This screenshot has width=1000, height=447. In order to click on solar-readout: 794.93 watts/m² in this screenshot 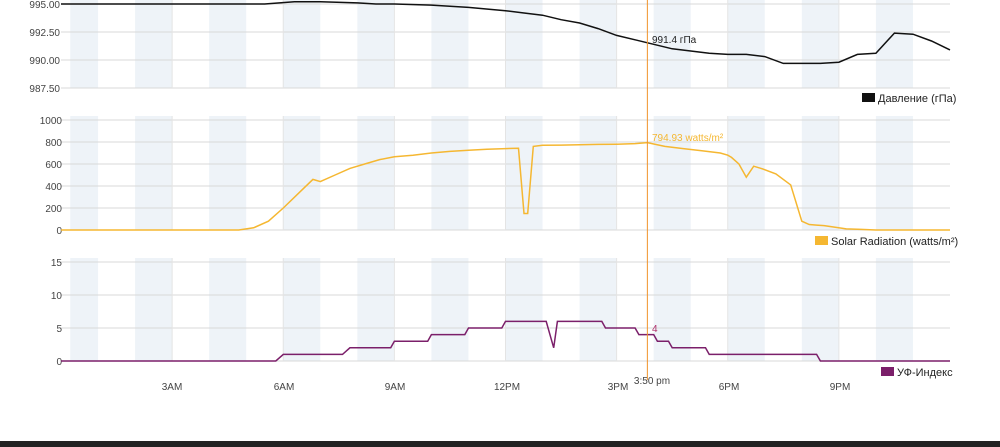, I will do `click(688, 138)`.